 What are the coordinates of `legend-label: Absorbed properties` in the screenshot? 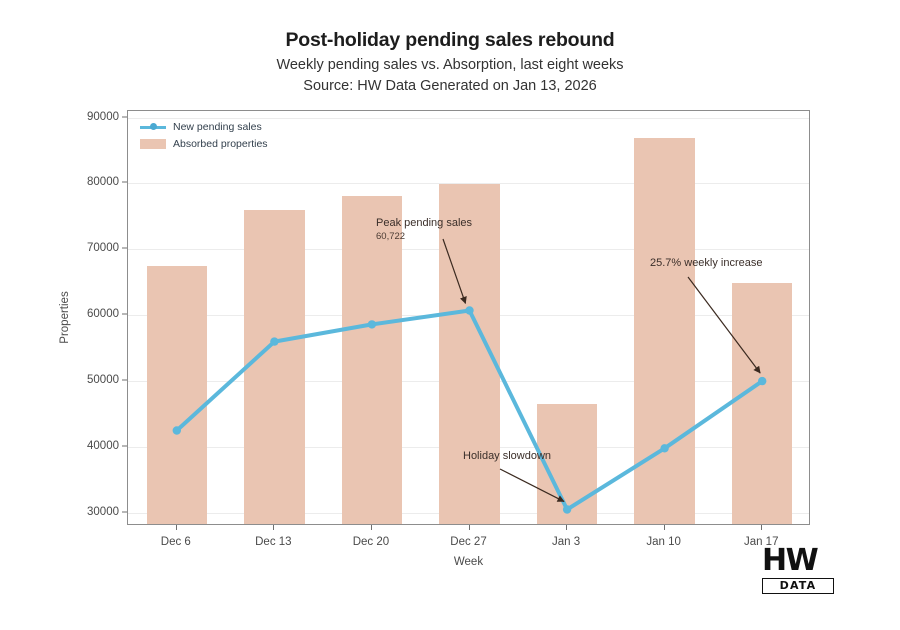 It's located at (220, 143).